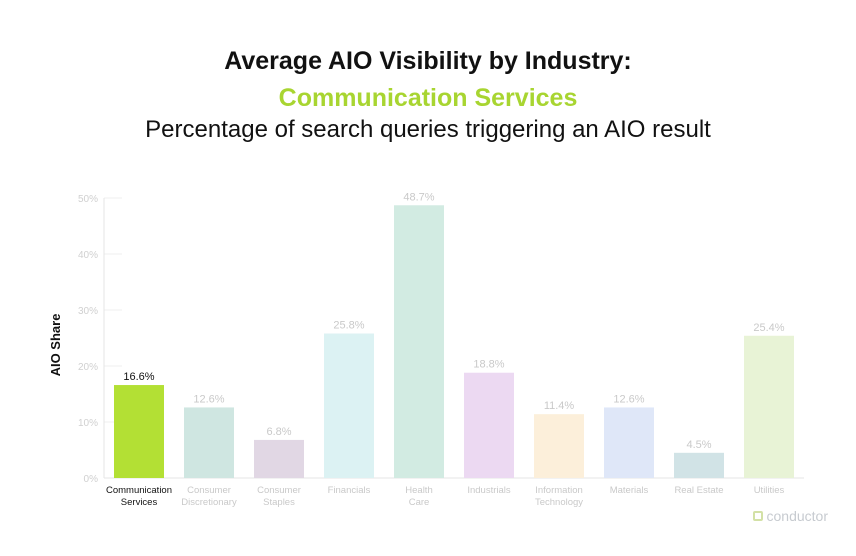  Describe the element at coordinates (348, 326) in the screenshot. I see `data-label: 25.8%` at that location.